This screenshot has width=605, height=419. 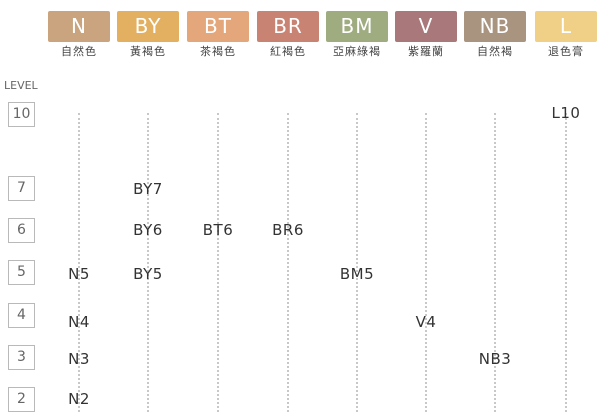 I want to click on level-box-10: 10, so click(x=21, y=114).